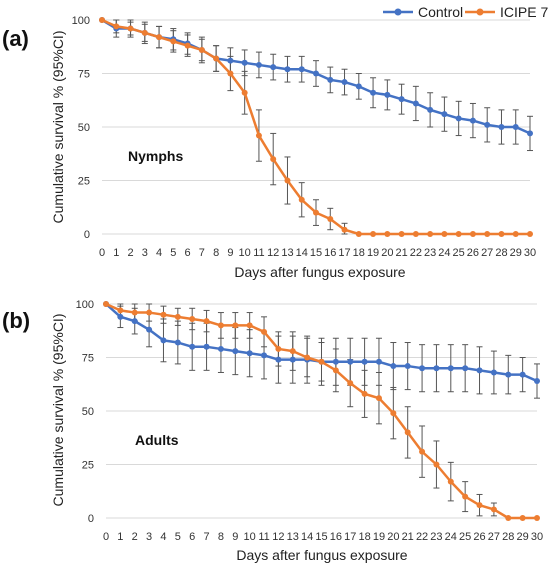  Describe the element at coordinates (85, 305) in the screenshot. I see `y-tick-label: 100` at that location.